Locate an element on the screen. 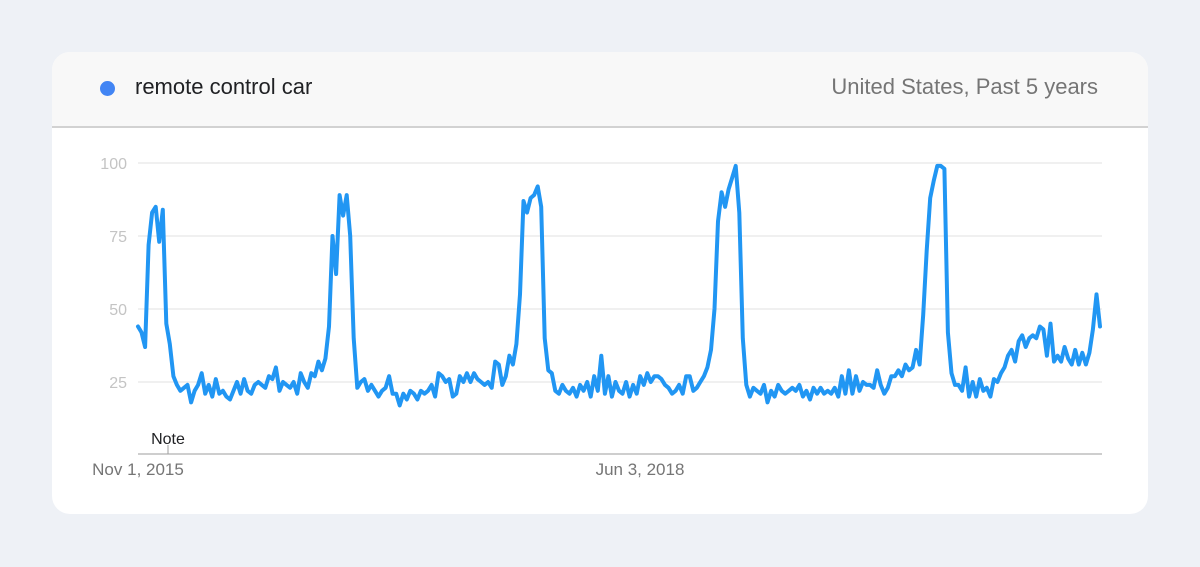 The image size is (1200, 567). note-label: Note is located at coordinates (168, 439).